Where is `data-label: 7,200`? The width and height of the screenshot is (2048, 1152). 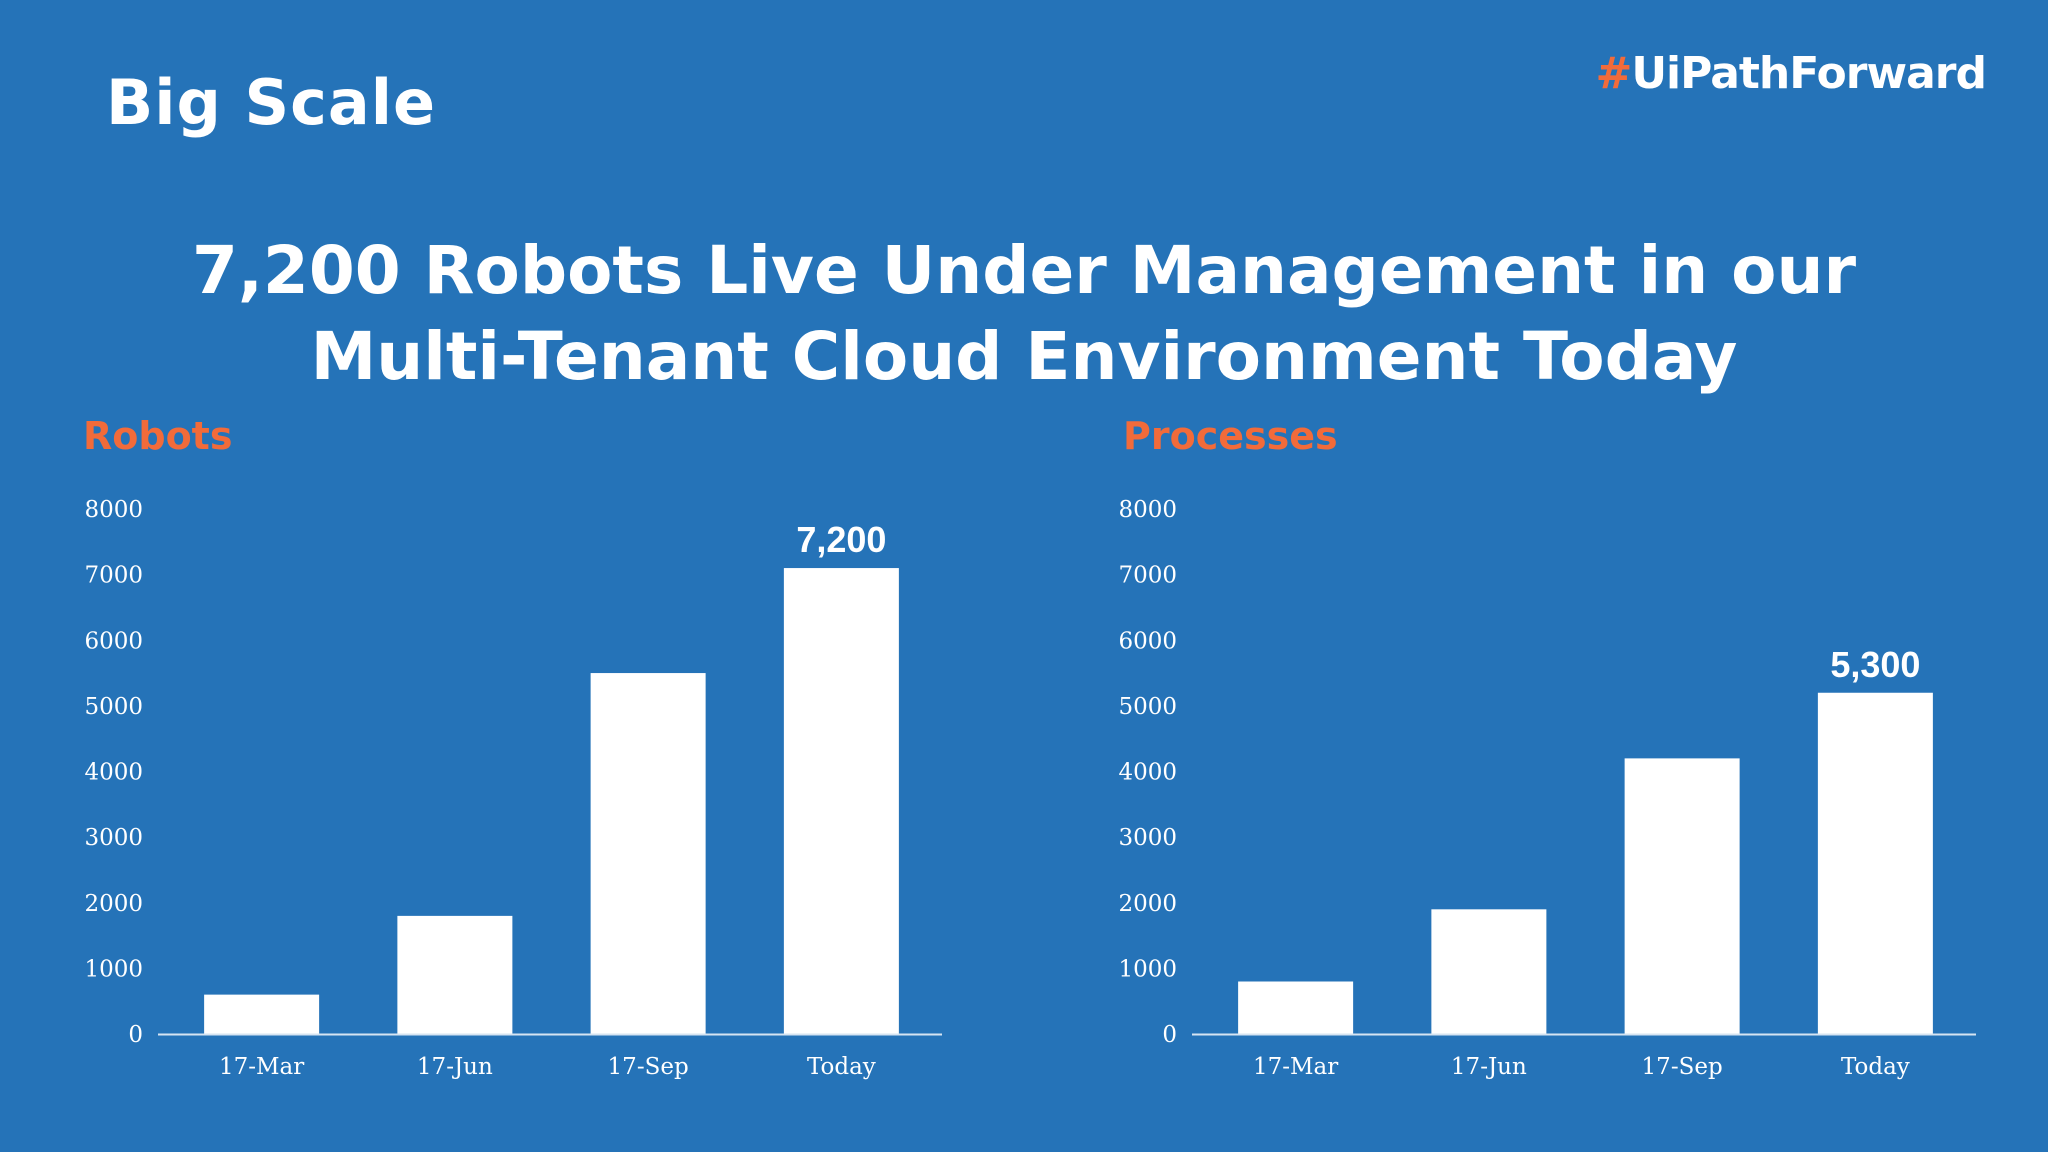 data-label: 7,200 is located at coordinates (841, 539).